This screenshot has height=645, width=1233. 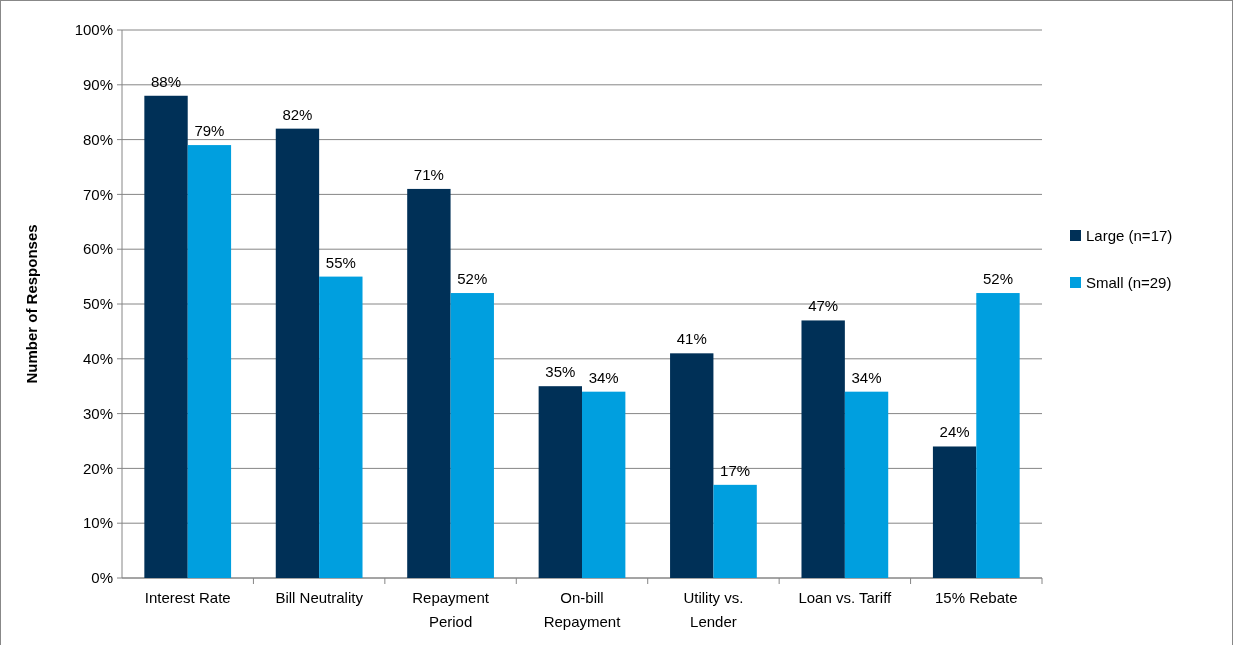 What do you see at coordinates (97, 523) in the screenshot?
I see `y-tick-label: 10%` at bounding box center [97, 523].